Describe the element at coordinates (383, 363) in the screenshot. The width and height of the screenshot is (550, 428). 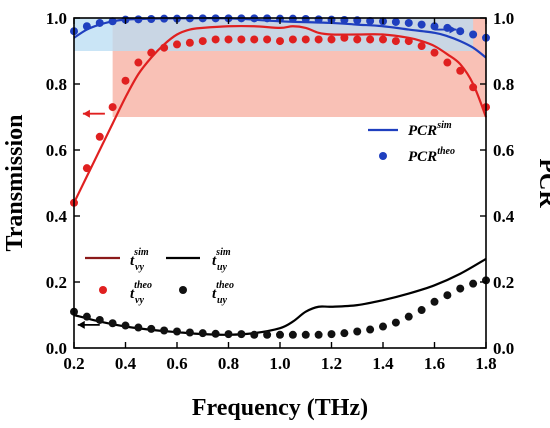
I see `x-tick-label: 1.4` at that location.